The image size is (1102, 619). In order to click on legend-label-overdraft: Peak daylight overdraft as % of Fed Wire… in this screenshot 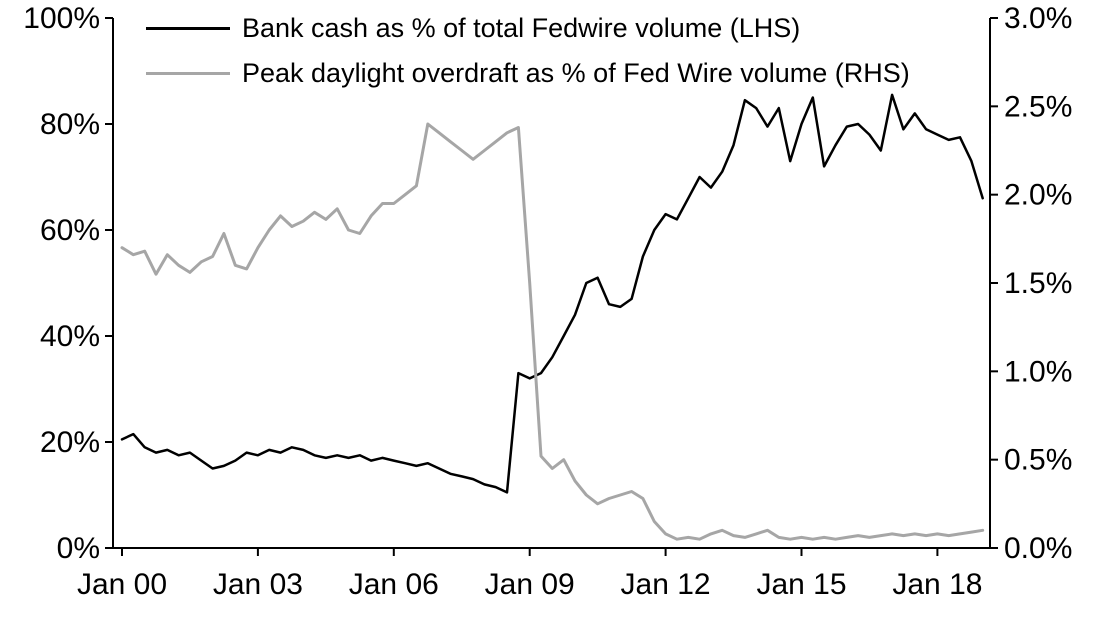, I will do `click(576, 73)`.